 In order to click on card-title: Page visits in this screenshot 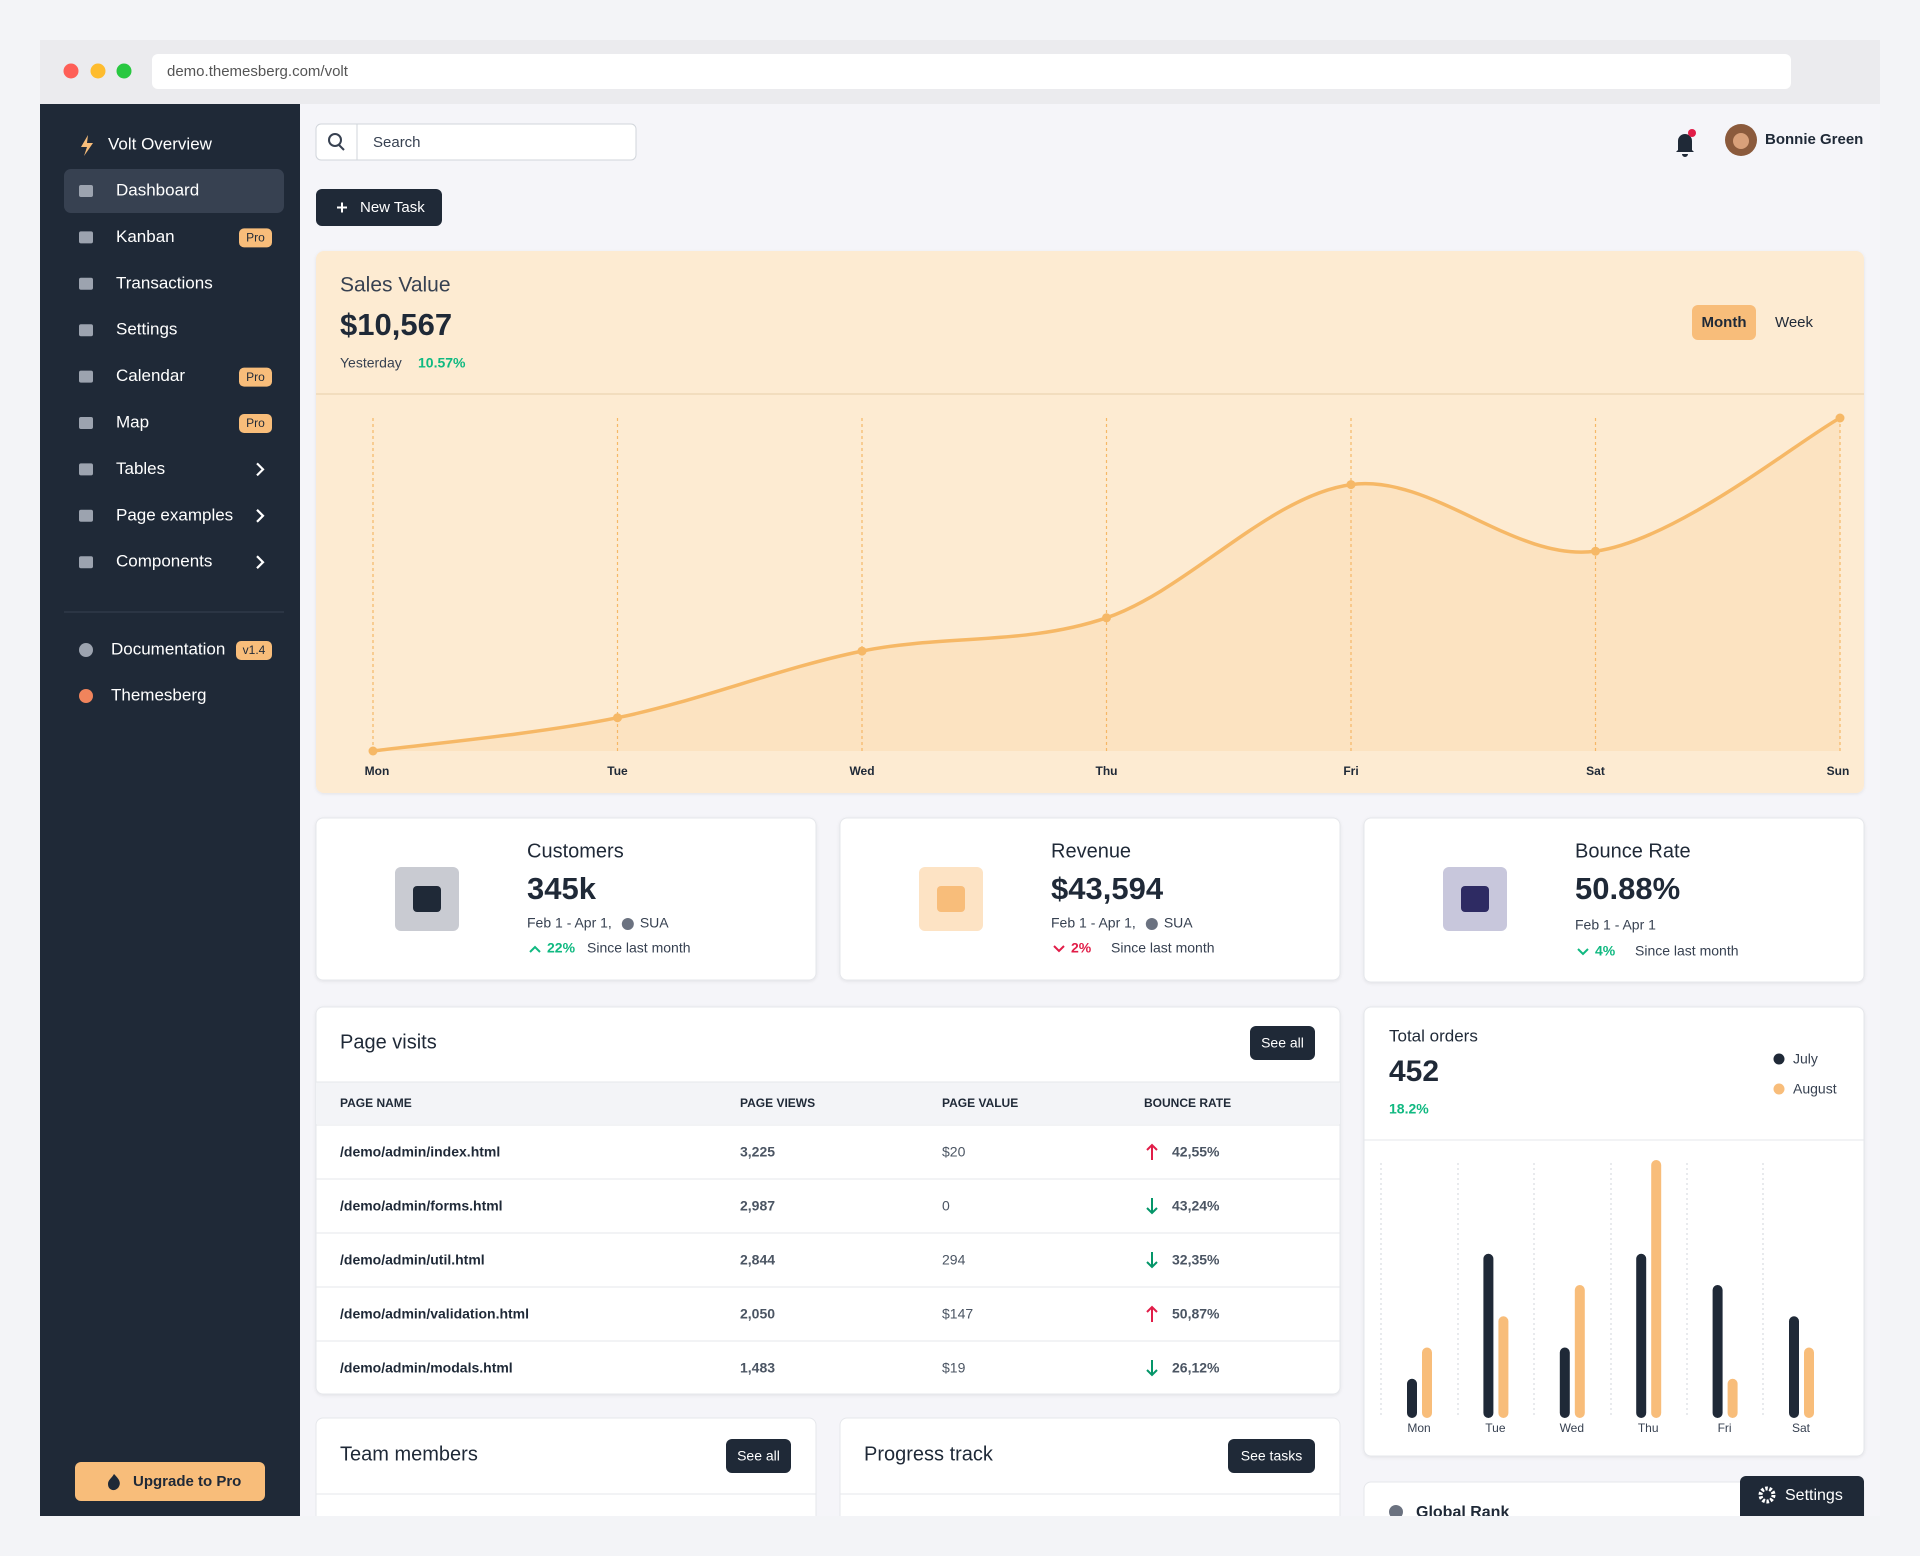, I will do `click(388, 1042)`.